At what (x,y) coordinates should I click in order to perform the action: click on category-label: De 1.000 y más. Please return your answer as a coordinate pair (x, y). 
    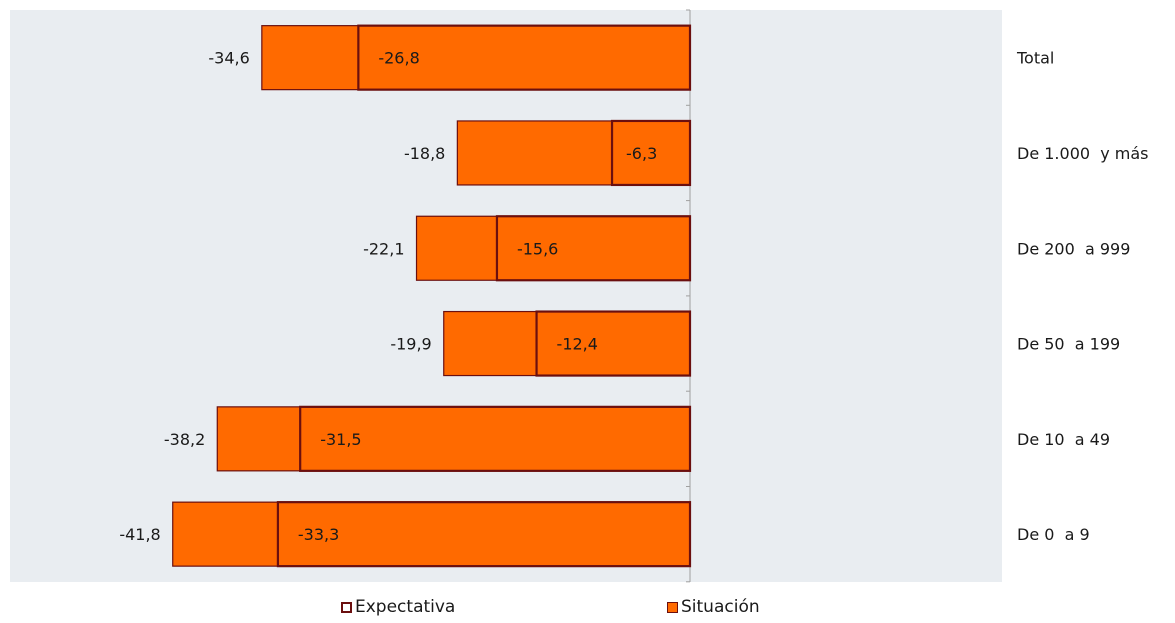
    Looking at the image, I should click on (1083, 153).